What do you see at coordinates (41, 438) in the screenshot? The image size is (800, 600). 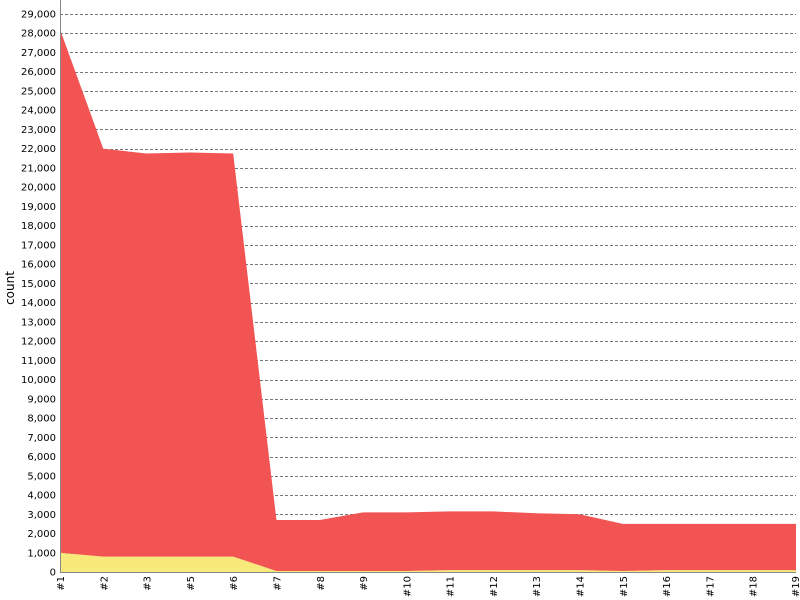 I see `y-tick-label: 7,000` at bounding box center [41, 438].